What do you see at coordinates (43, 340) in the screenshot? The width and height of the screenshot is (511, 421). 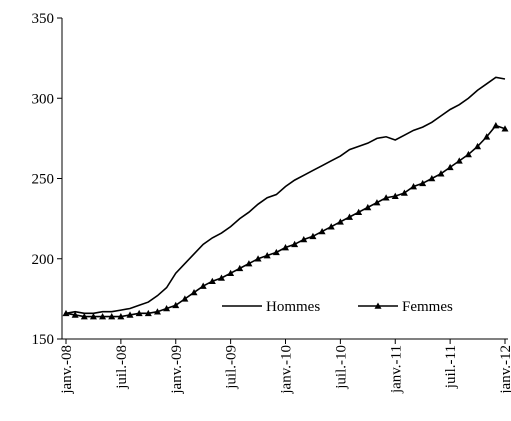 I see `y-tick-label: 150` at bounding box center [43, 340].